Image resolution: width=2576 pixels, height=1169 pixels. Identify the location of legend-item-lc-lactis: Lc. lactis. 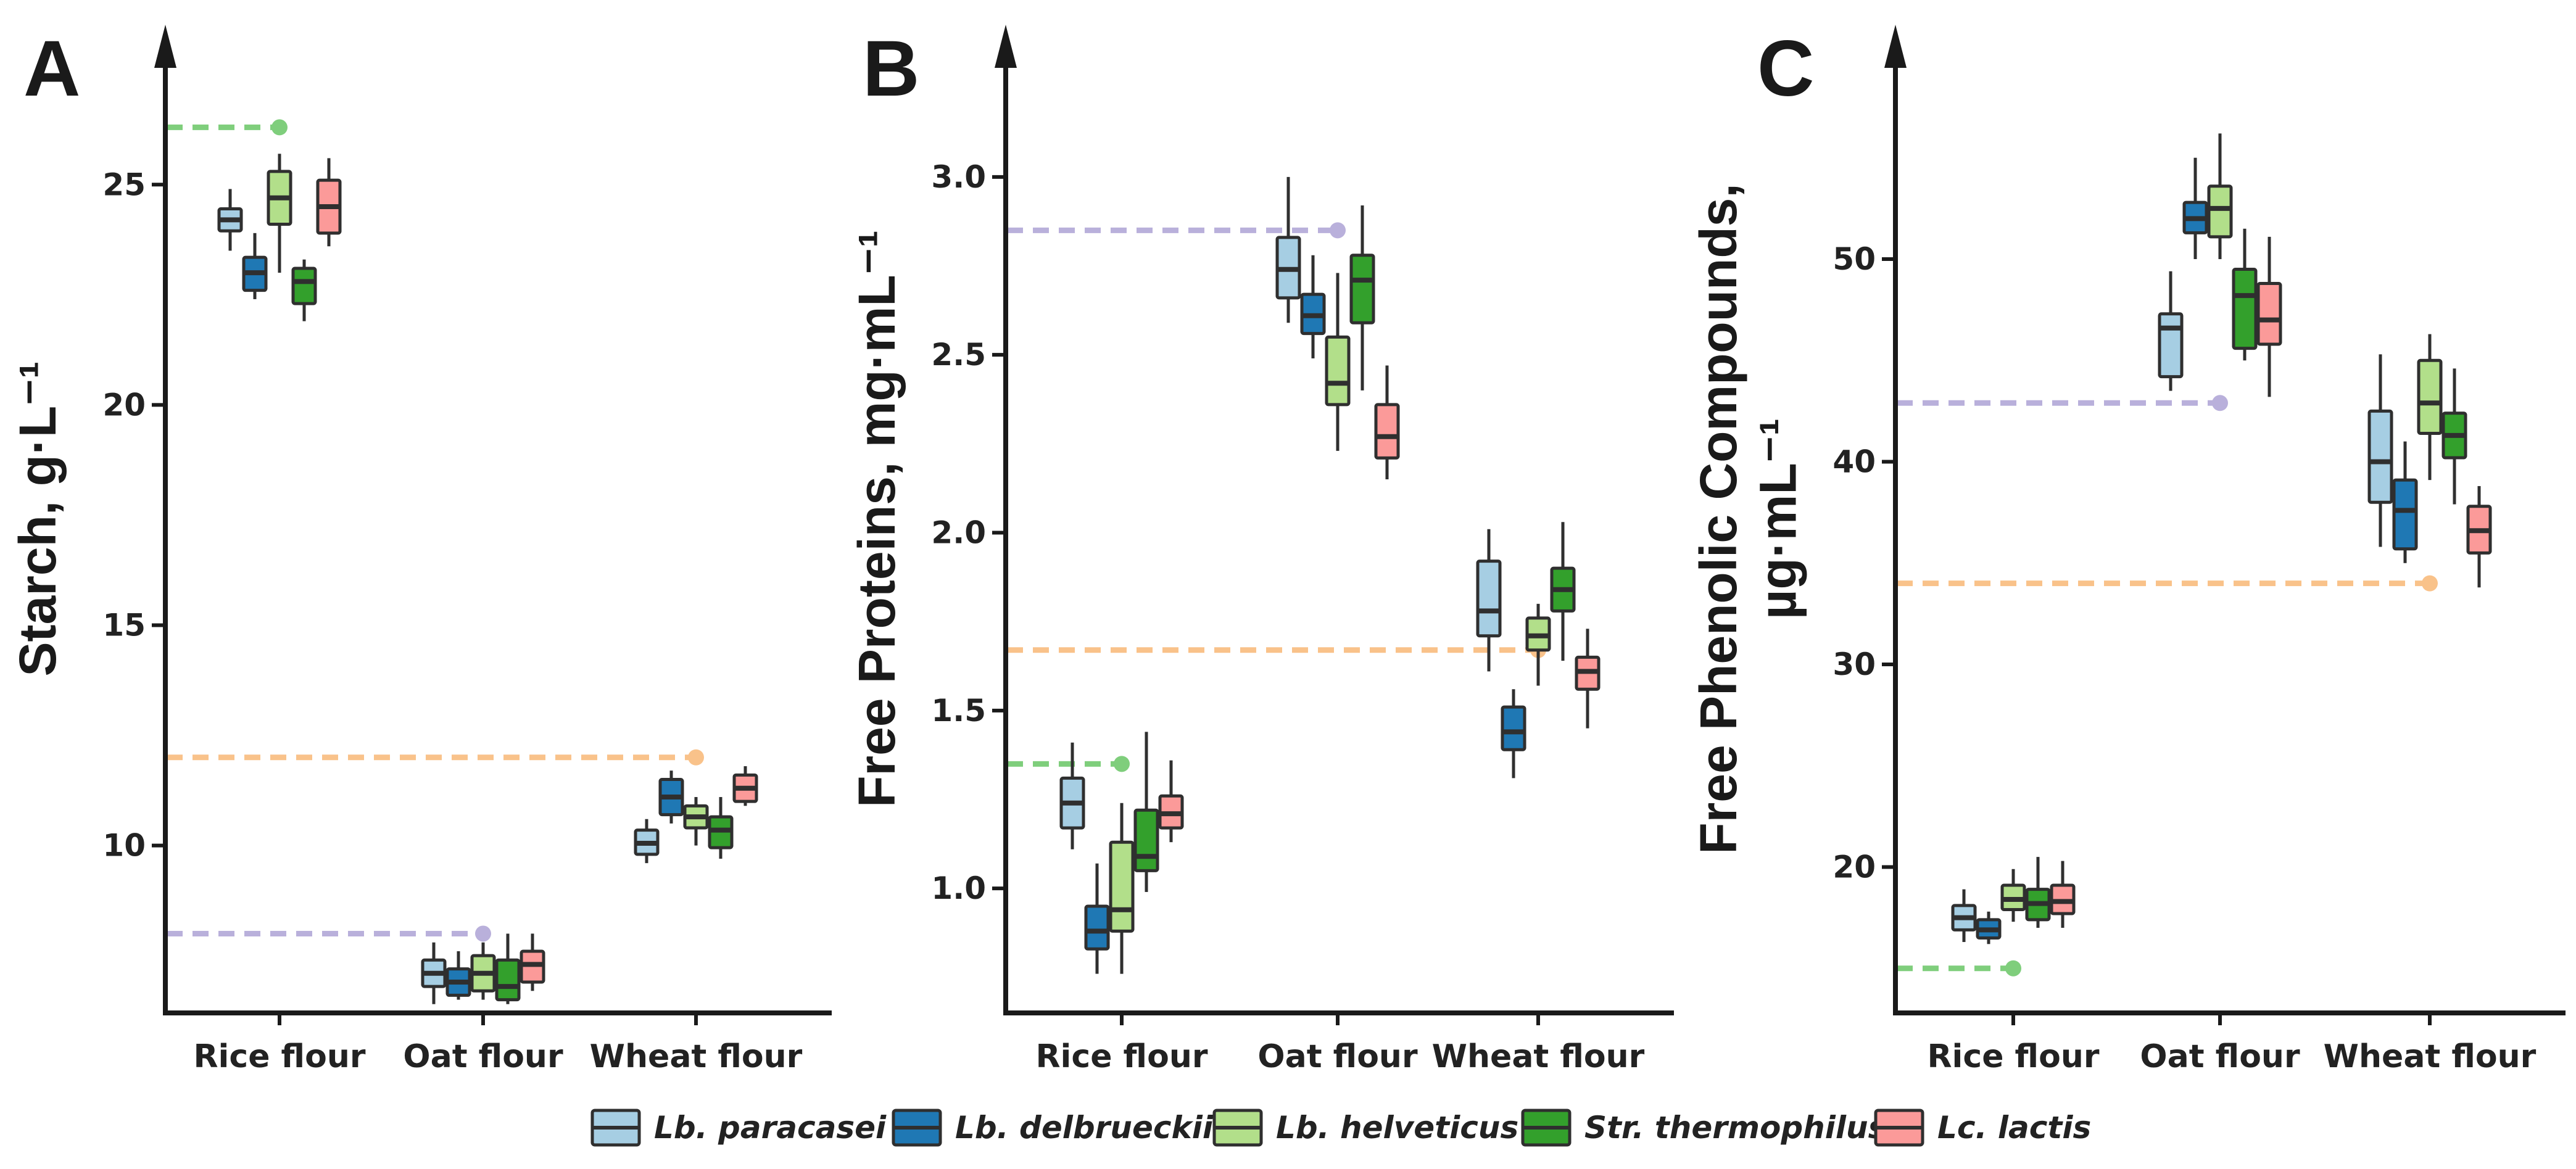
(1983, 1128).